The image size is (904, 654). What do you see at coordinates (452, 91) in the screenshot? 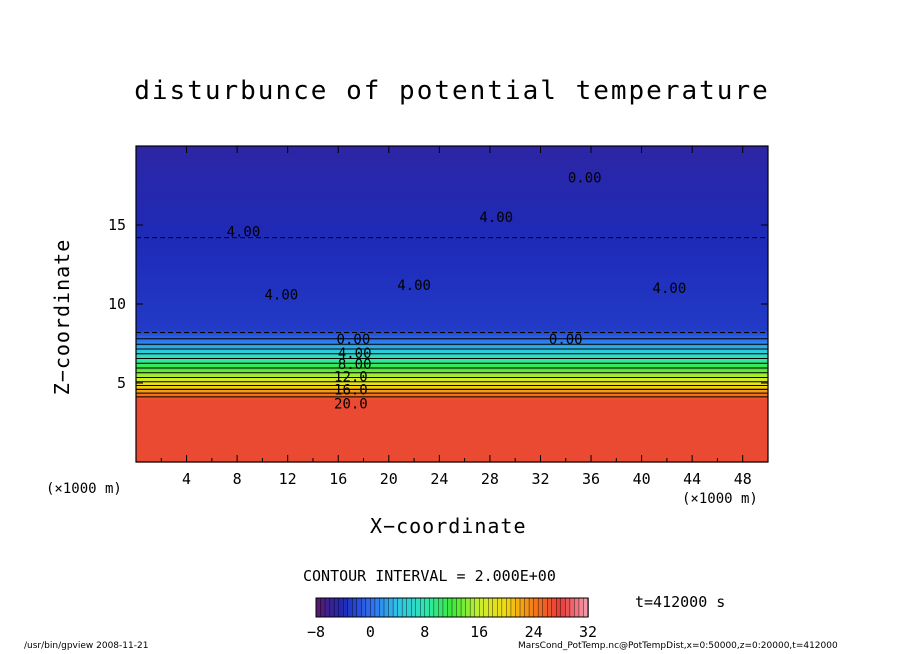
I see `chart-title: disturbunce of potential temperature` at bounding box center [452, 91].